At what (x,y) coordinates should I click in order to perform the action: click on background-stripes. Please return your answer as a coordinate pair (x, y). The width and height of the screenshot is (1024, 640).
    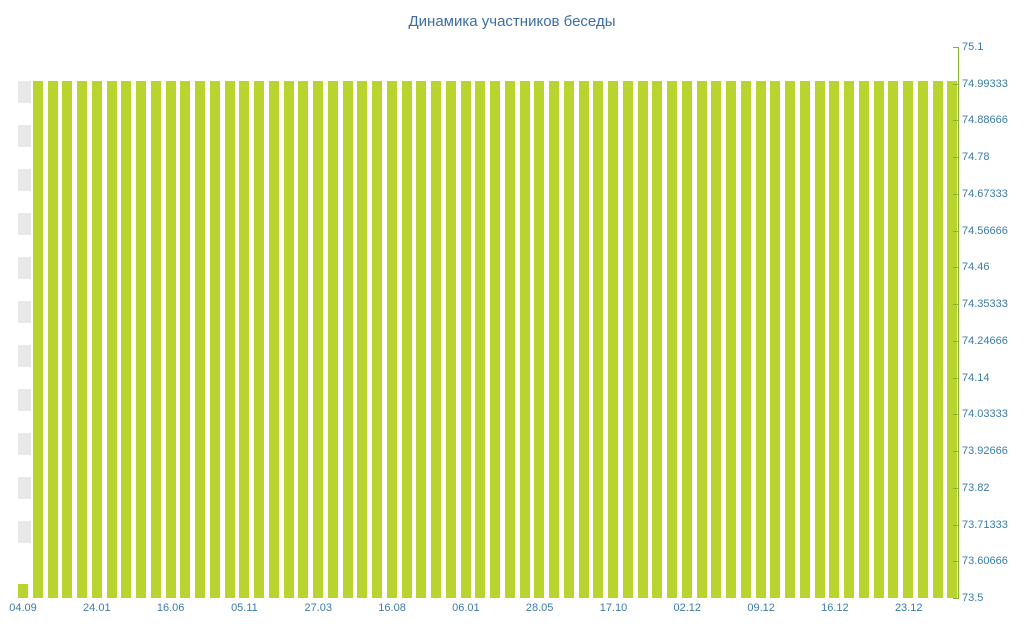
    Looking at the image, I should click on (24, 313).